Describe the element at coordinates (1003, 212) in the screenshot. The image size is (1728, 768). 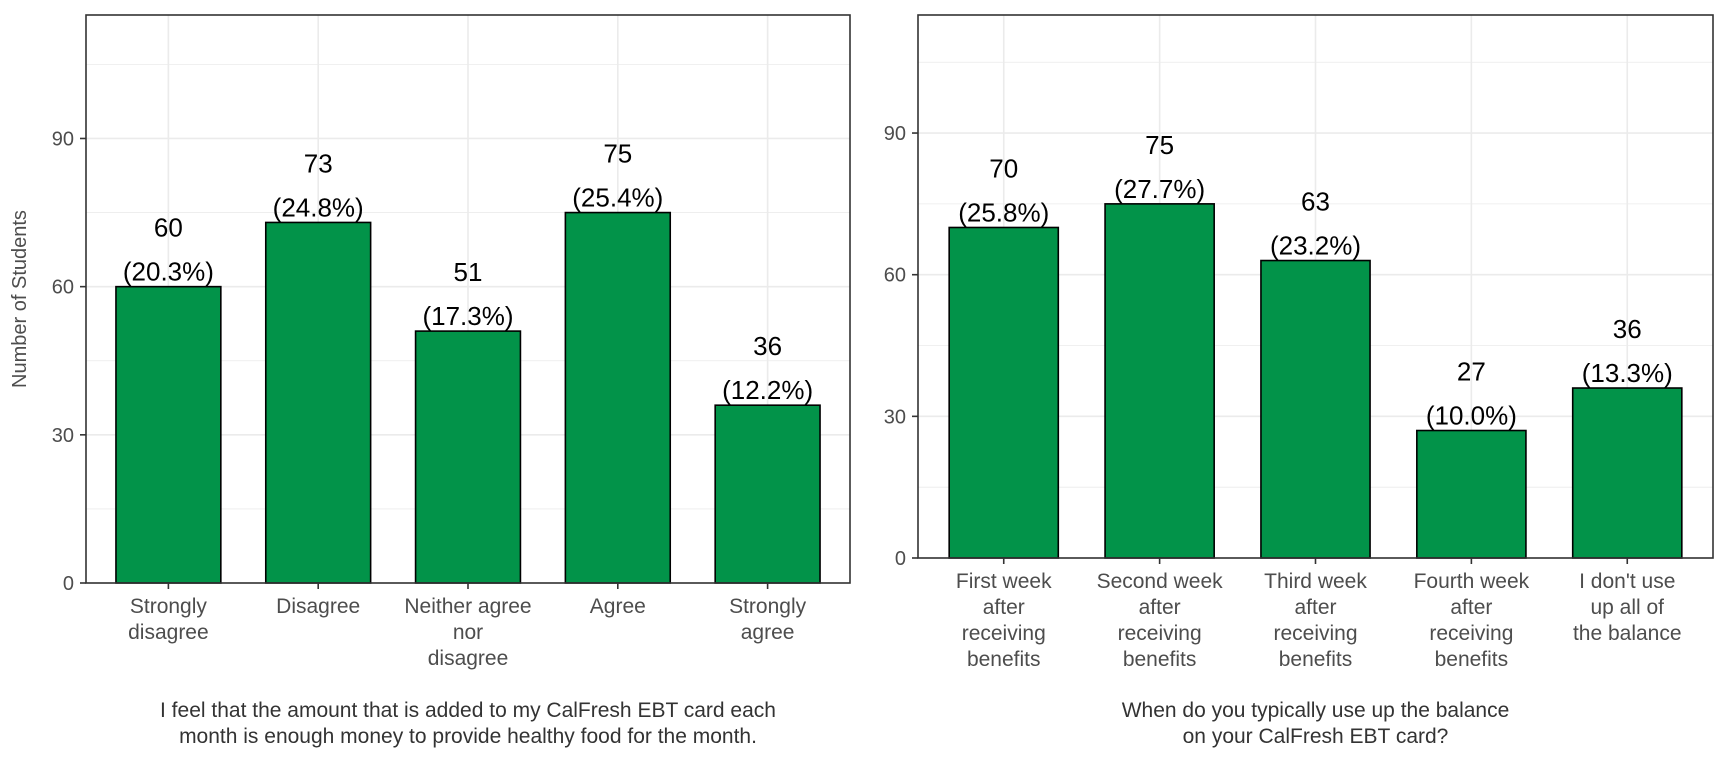
I see `data-label-percent: (25.8%)` at that location.